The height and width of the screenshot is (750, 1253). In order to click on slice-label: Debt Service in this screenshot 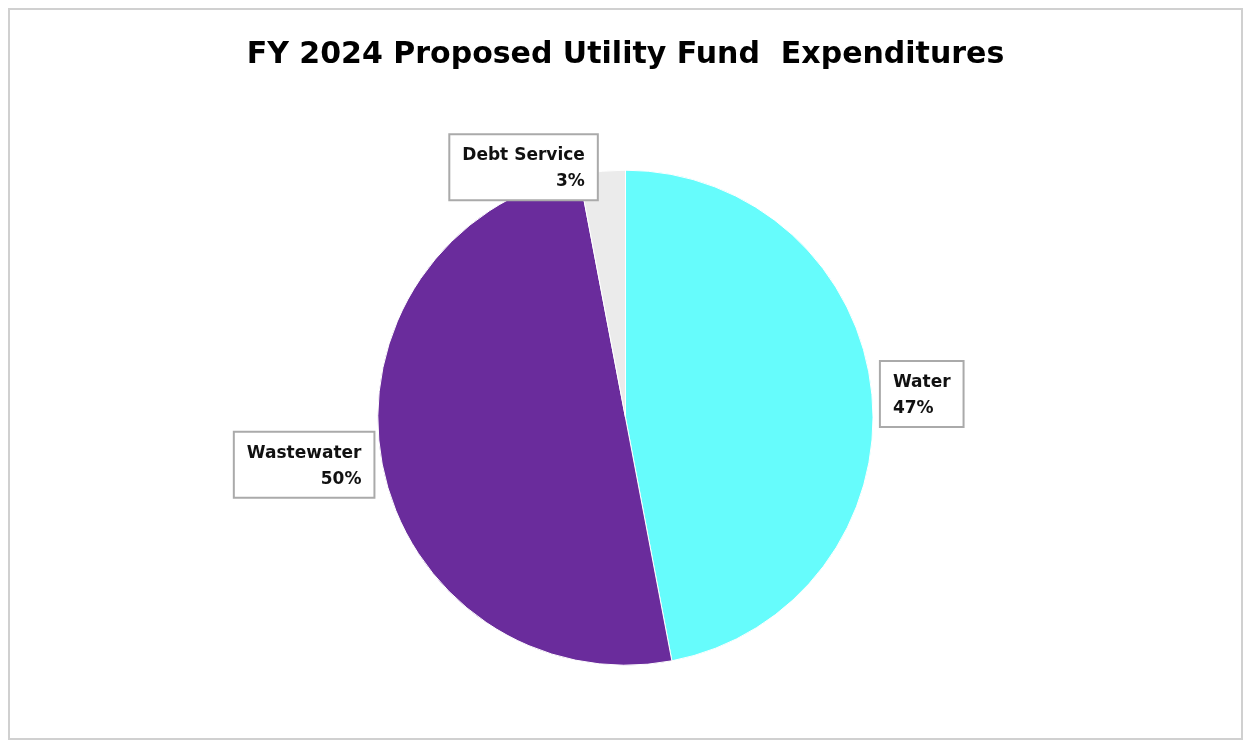, I will do `click(523, 154)`.